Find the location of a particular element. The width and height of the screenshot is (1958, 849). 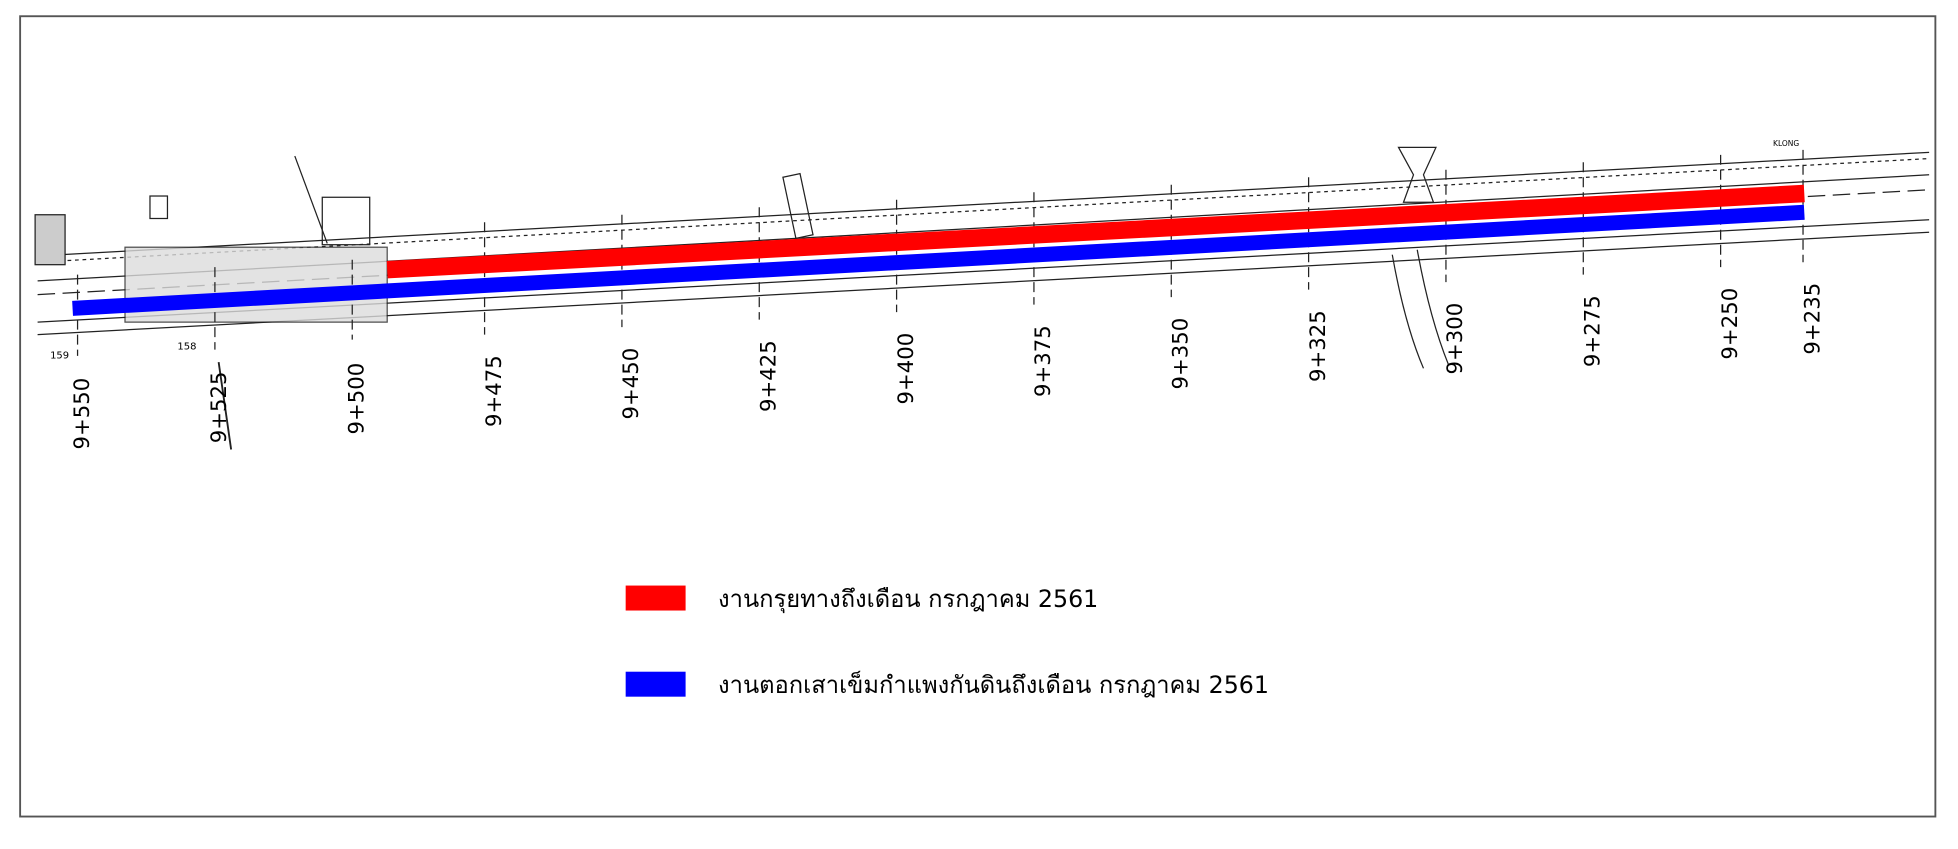

station-label: 9+450 is located at coordinates (631, 384).